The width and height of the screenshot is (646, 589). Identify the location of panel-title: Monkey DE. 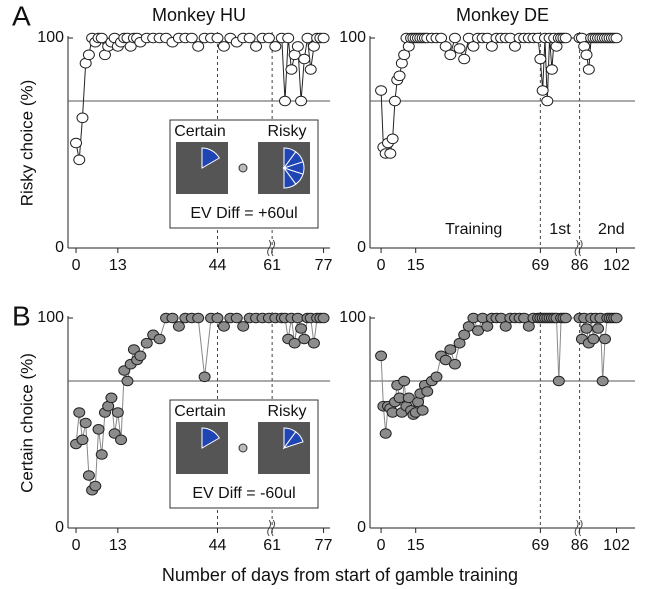
(502, 15).